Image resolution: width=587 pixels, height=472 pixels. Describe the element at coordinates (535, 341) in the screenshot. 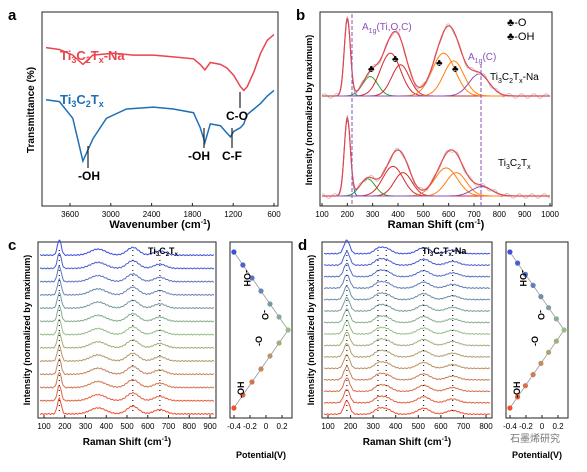

I see `side-d-label-o-bot: -O` at that location.